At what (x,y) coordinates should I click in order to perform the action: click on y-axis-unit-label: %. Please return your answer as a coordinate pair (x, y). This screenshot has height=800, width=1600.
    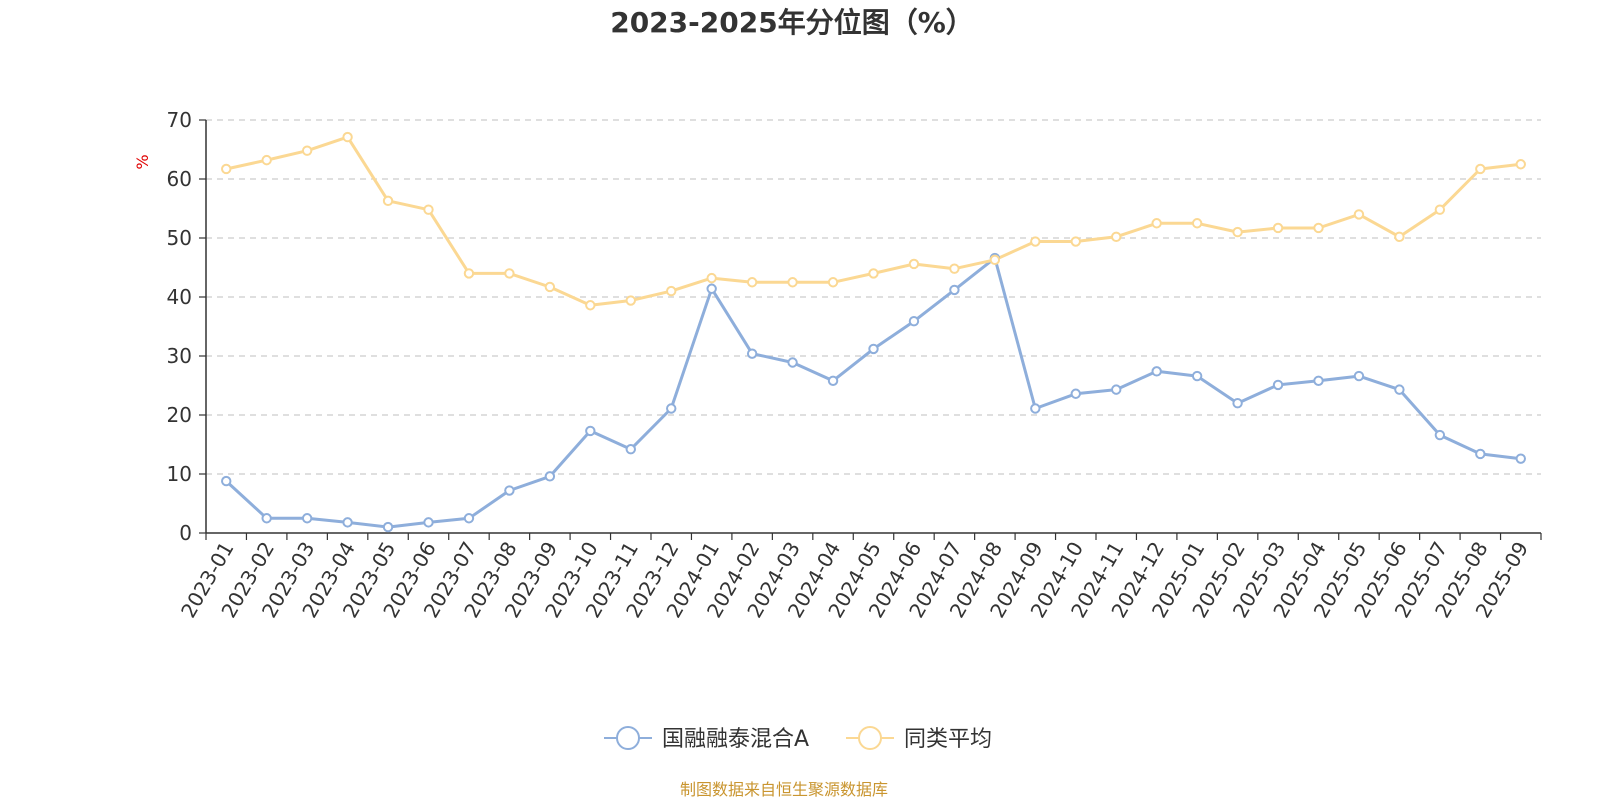
    Looking at the image, I should click on (142, 161).